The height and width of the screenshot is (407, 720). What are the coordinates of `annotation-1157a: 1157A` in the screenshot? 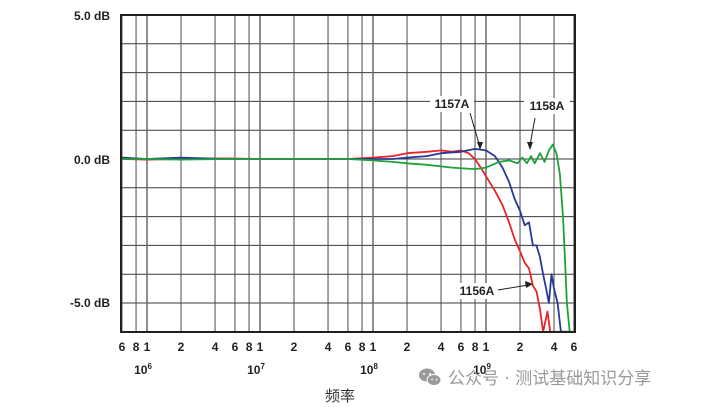 It's located at (456, 123).